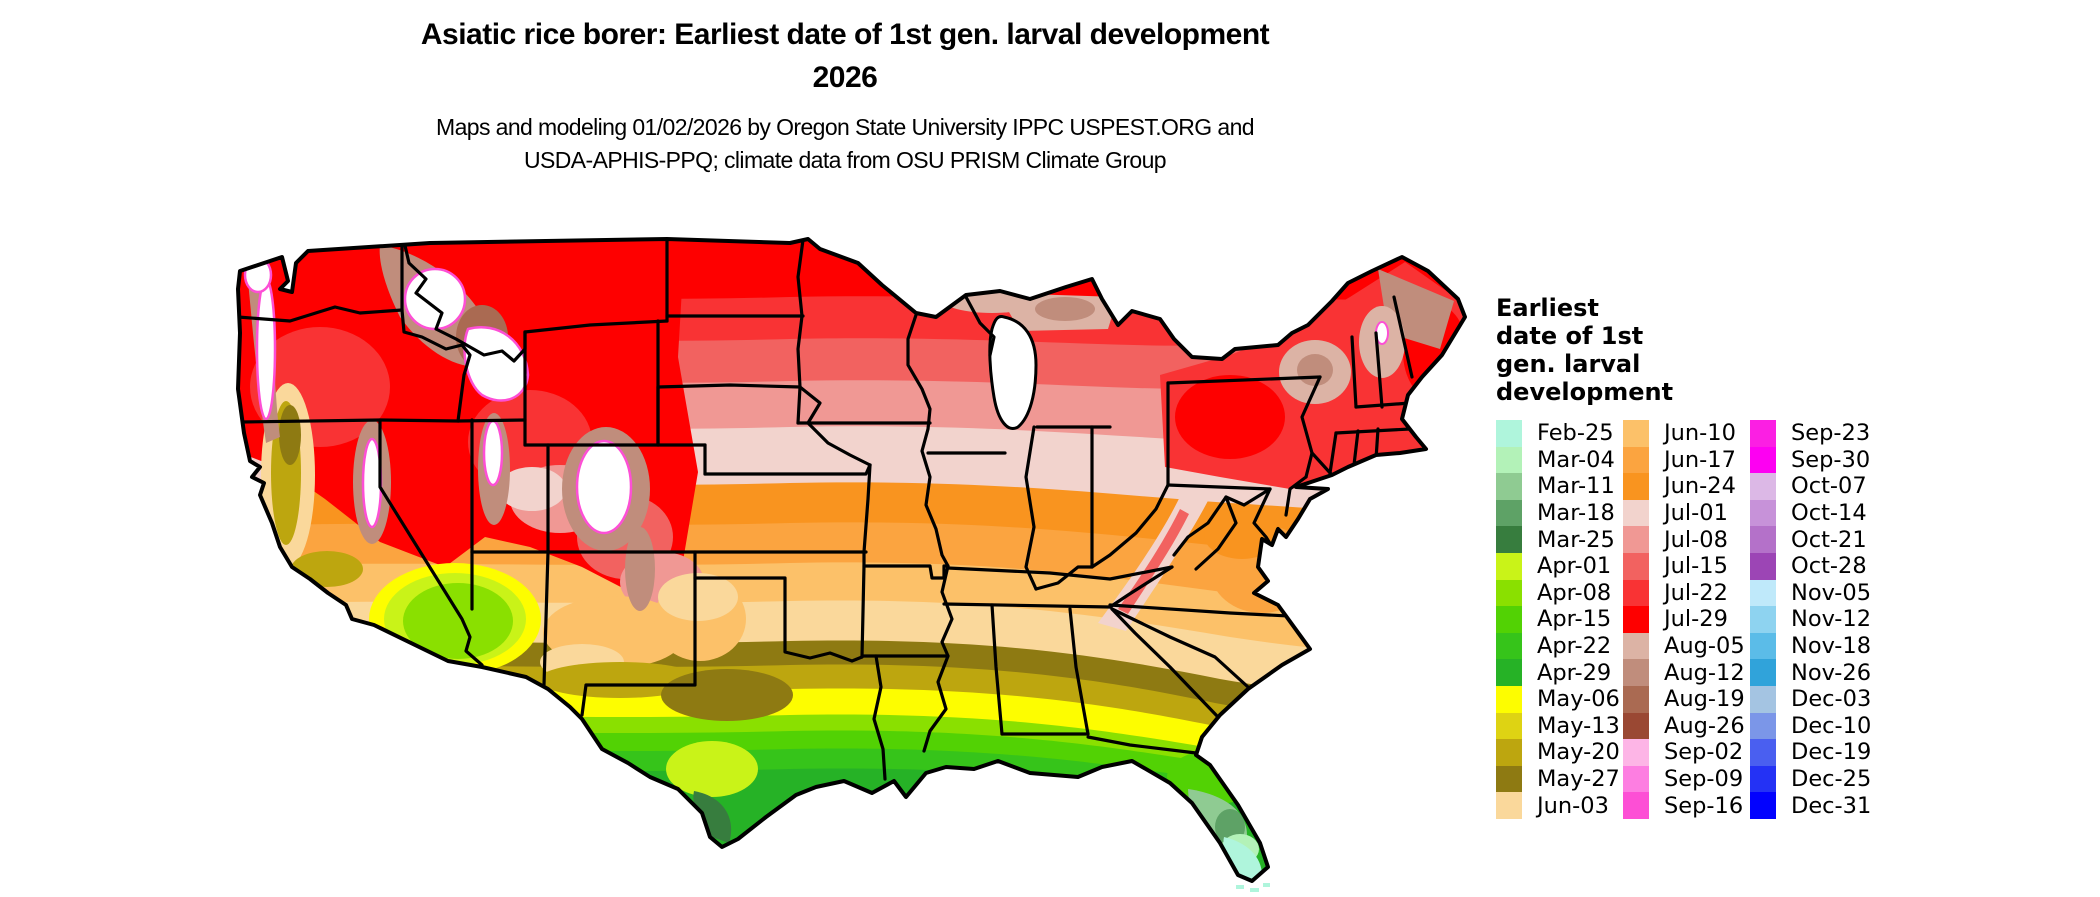  Describe the element at coordinates (1315, 370) in the screenshot. I see `adirondacks-dark` at that location.